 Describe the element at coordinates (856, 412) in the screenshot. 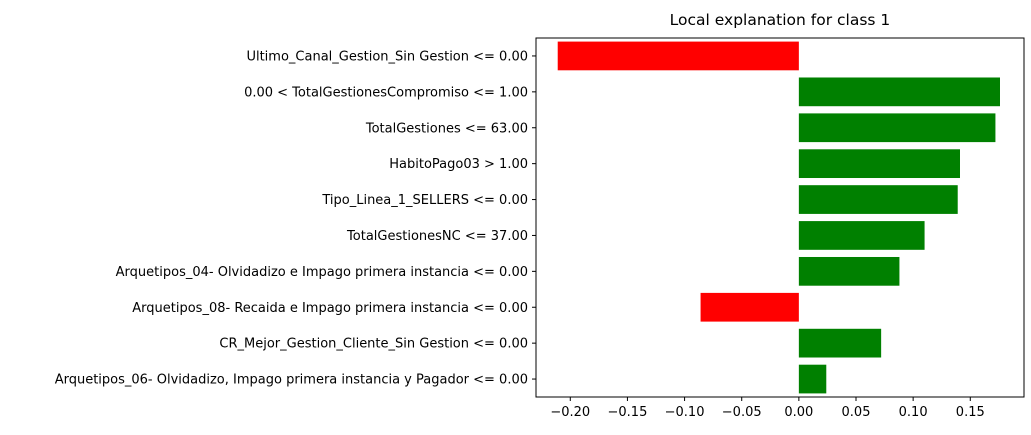

I see `x-tick-label-6: 0.05` at that location.